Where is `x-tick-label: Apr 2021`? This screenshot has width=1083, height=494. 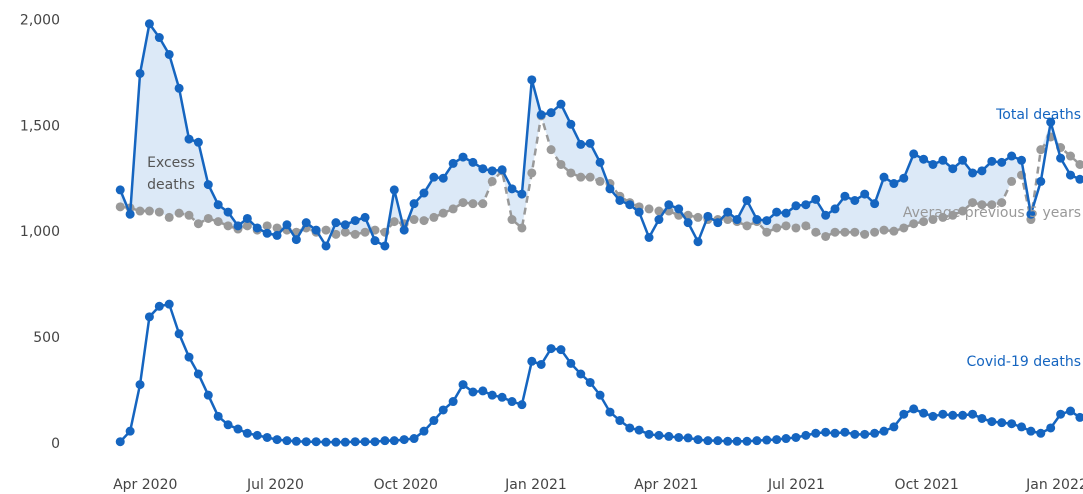
x-tick-label: Apr 2021 is located at coordinates (666, 485).